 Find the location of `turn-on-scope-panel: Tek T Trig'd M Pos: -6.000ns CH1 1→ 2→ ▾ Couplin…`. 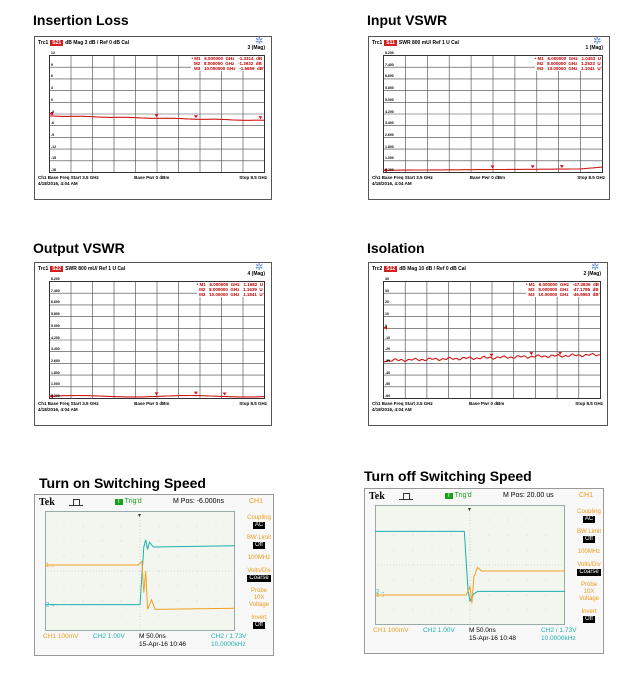

turn-on-scope-panel: Tek T Trig'd M Pos: -6.000ns CH1 1→ 2→ ▾ Couplin… is located at coordinates (154, 575).